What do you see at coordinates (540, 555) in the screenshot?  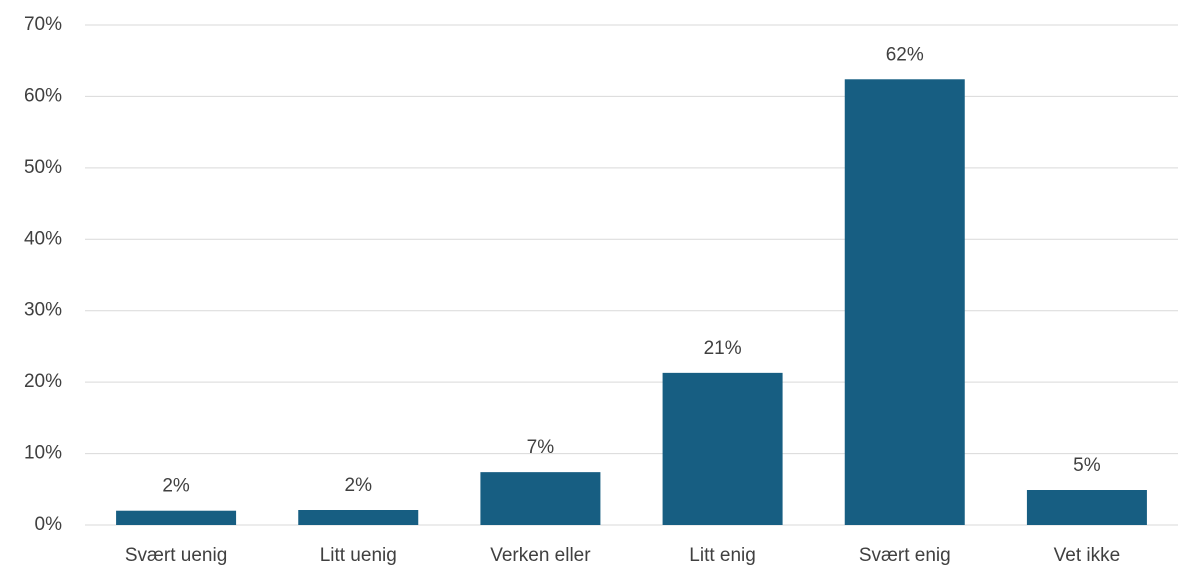 I see `x-tick-label: Verken eller` at bounding box center [540, 555].